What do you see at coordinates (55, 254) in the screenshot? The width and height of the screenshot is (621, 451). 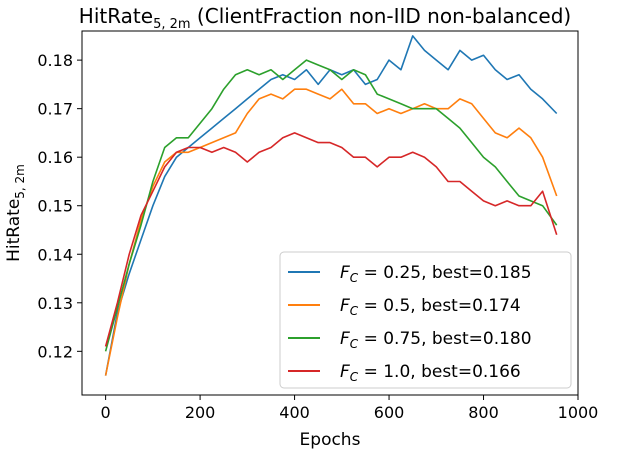 I see `y-tick-label: 0.14` at bounding box center [55, 254].